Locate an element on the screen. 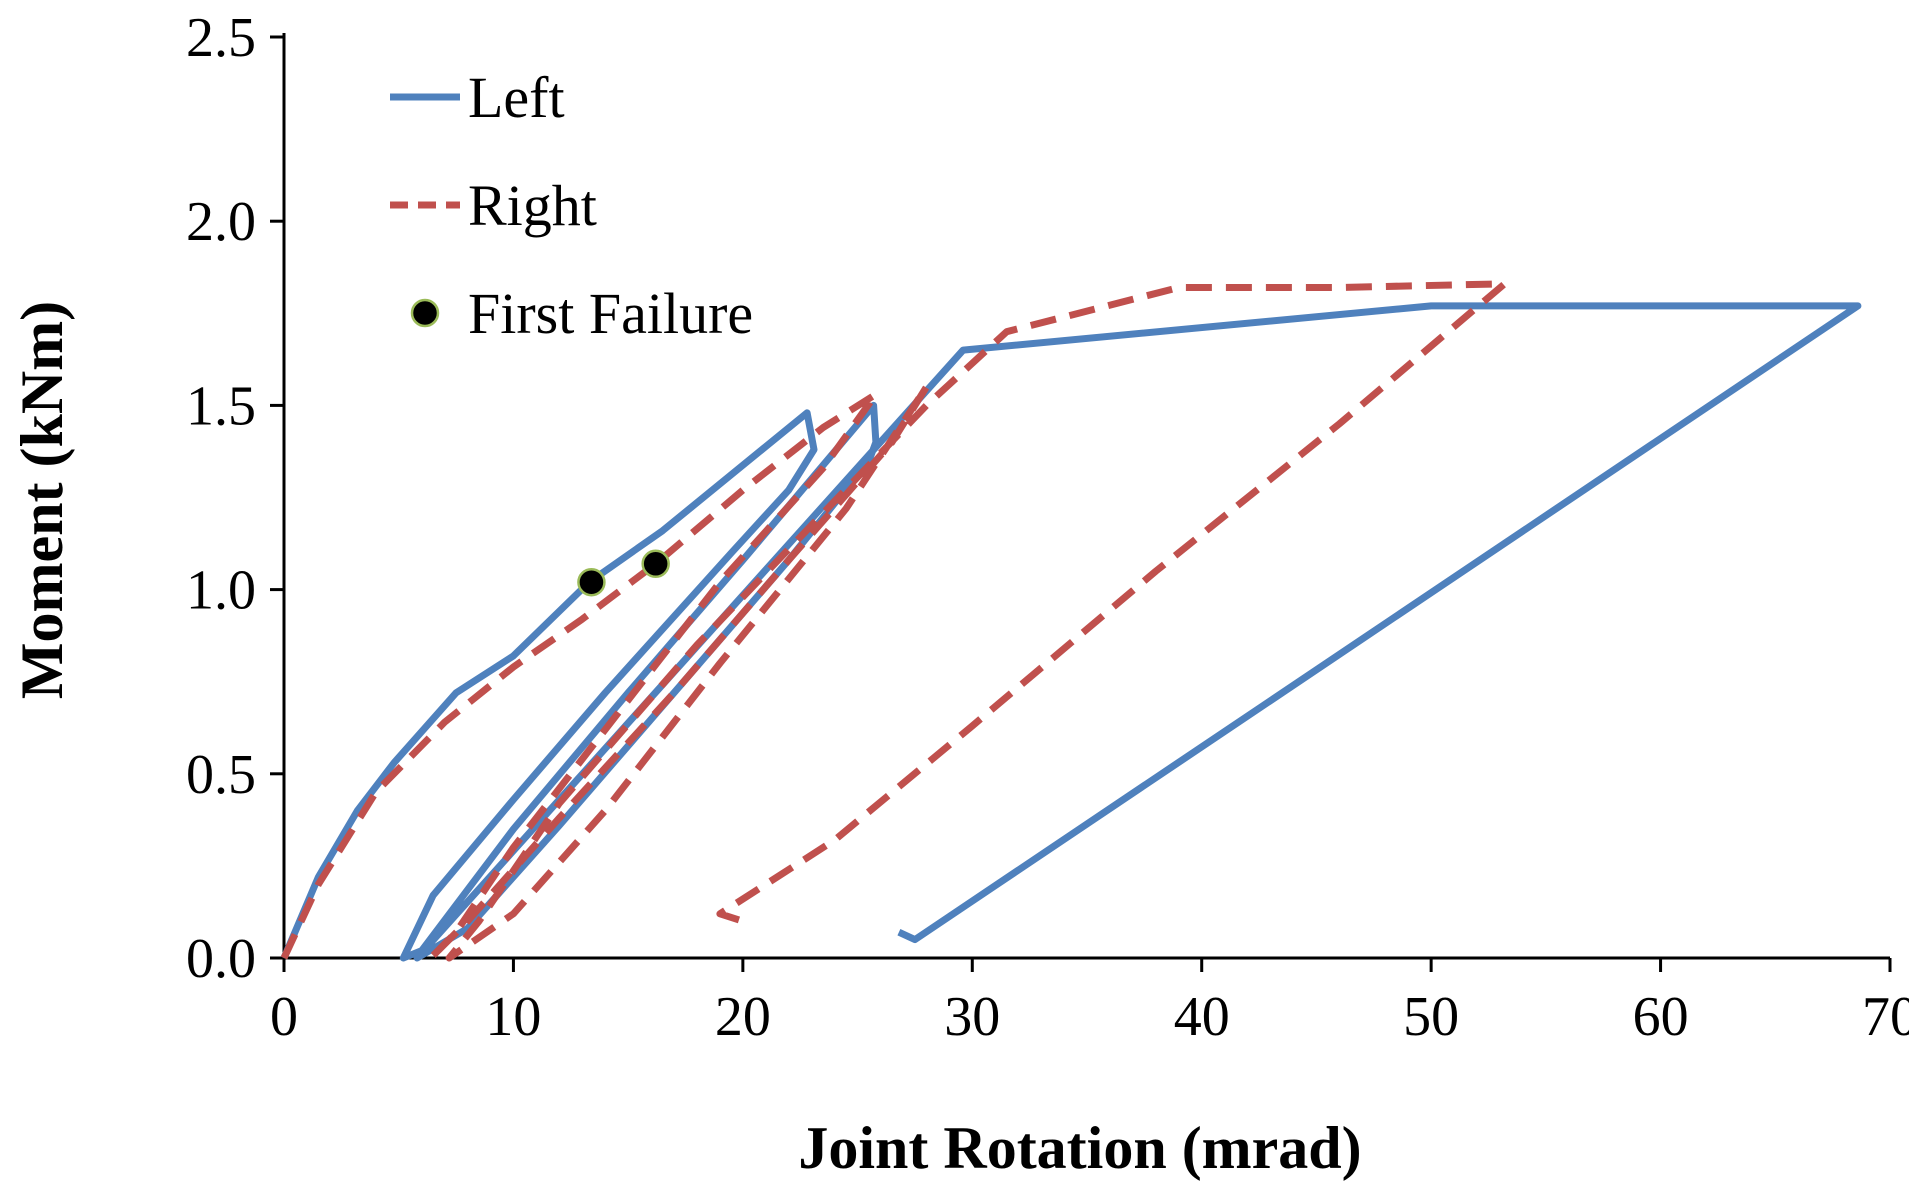 Image resolution: width=1909 pixels, height=1192 pixels. x-tick-label: 20 is located at coordinates (743, 1017).